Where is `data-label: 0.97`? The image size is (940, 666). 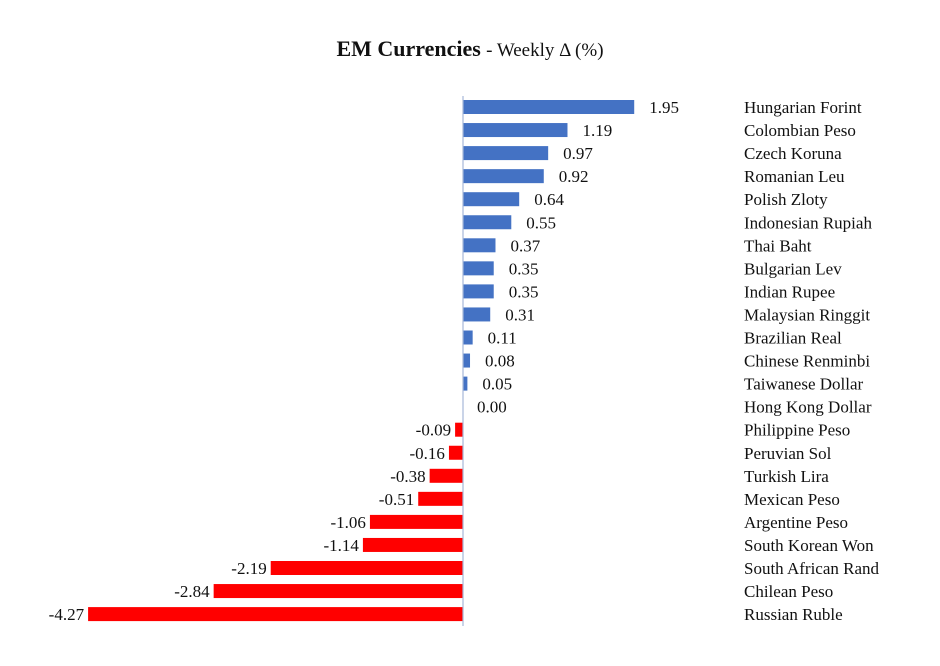
data-label: 0.97 is located at coordinates (578, 153).